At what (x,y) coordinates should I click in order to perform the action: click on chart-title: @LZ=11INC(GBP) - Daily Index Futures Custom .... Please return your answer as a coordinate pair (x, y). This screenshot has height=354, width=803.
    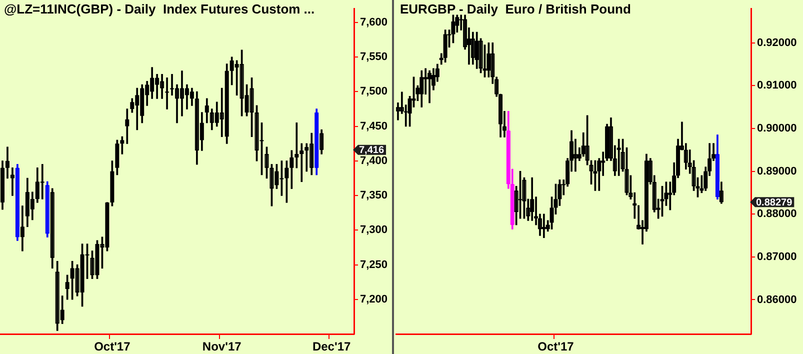
    Looking at the image, I should click on (159, 9).